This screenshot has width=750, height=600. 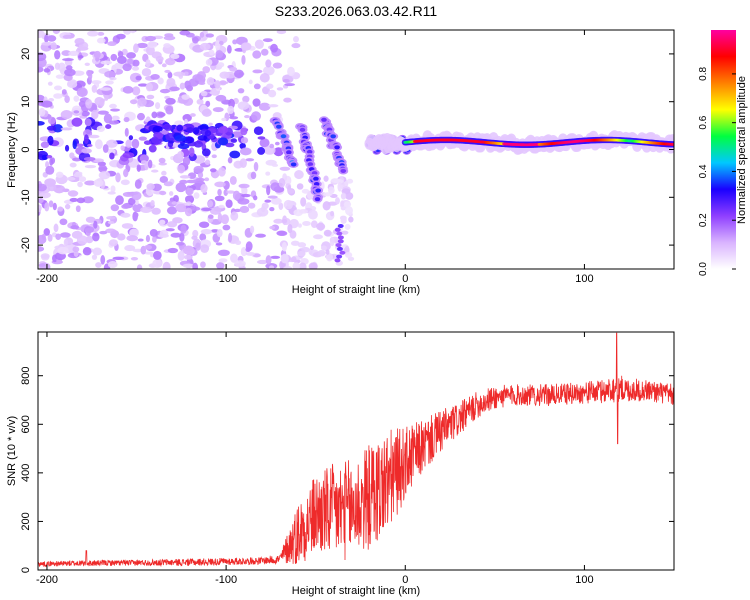 I want to click on spectrogram-y-tick-label: 10, so click(x=26, y=102).